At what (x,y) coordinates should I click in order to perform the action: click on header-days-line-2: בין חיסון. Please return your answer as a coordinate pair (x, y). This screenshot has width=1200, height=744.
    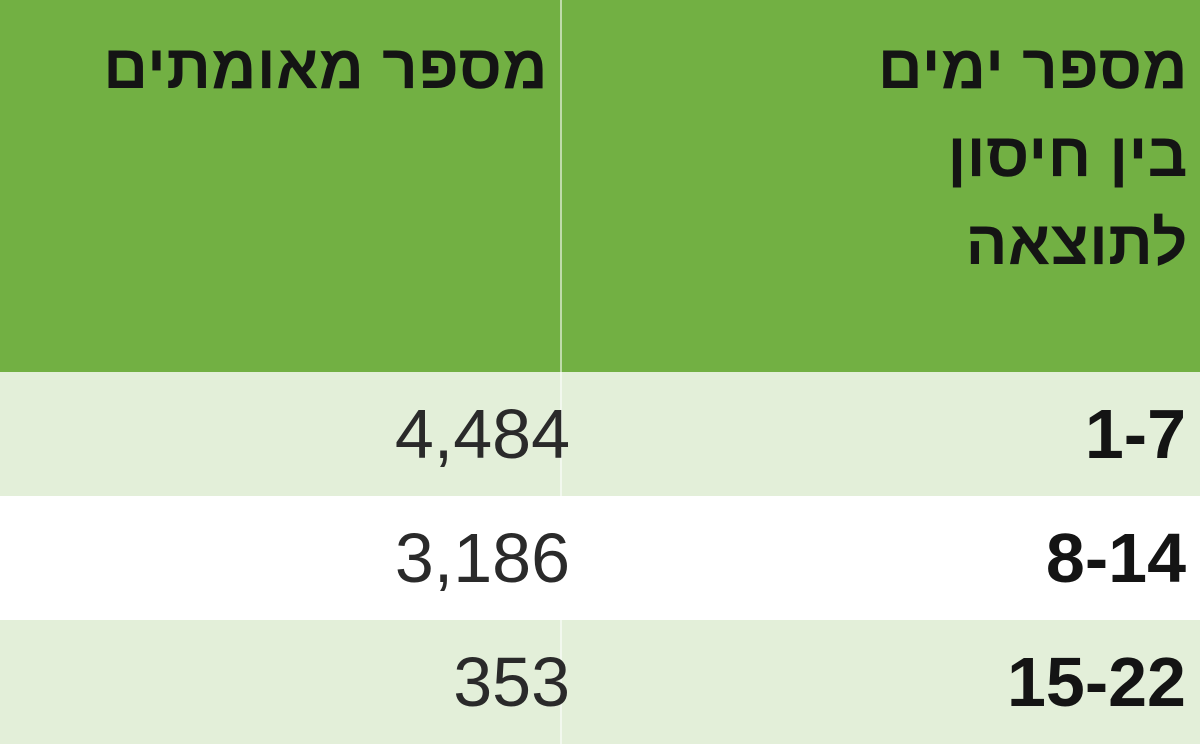
    Looking at the image, I should click on (1067, 155).